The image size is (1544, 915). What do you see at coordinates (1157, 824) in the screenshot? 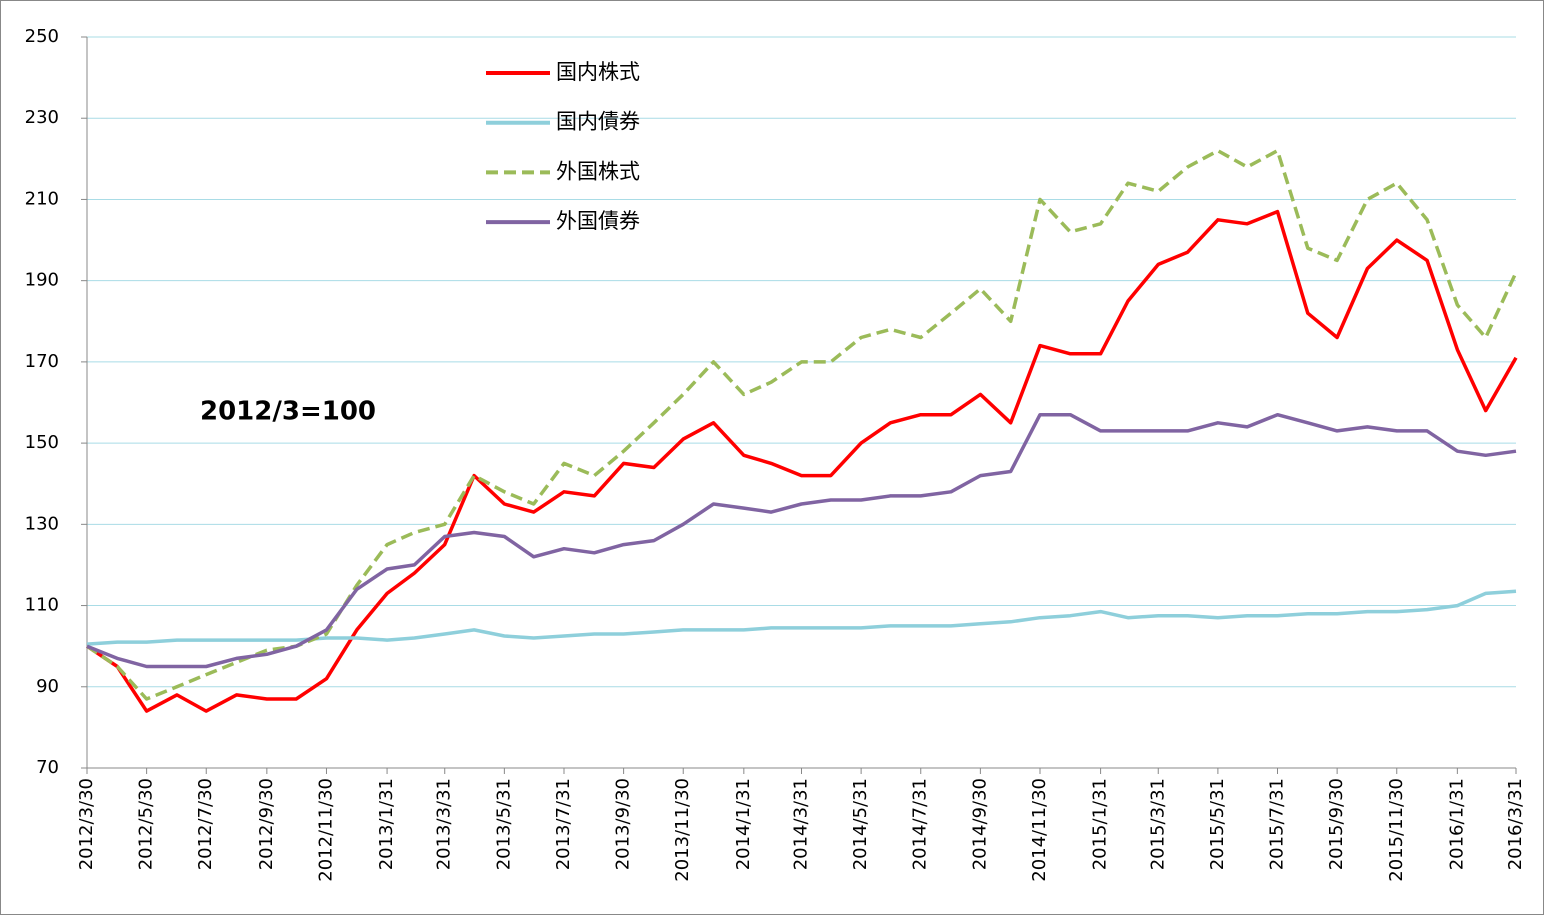
I see `x-tick-label: 2015/3/31` at bounding box center [1157, 824].